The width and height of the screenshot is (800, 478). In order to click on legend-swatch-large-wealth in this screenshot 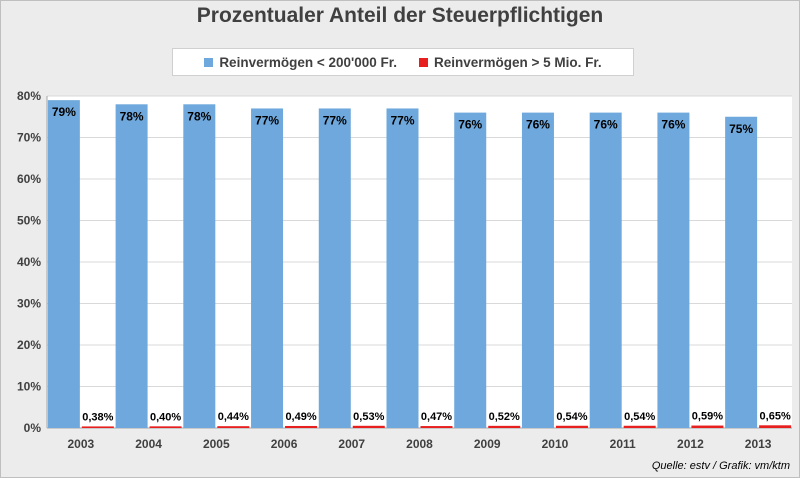, I will do `click(423, 62)`.